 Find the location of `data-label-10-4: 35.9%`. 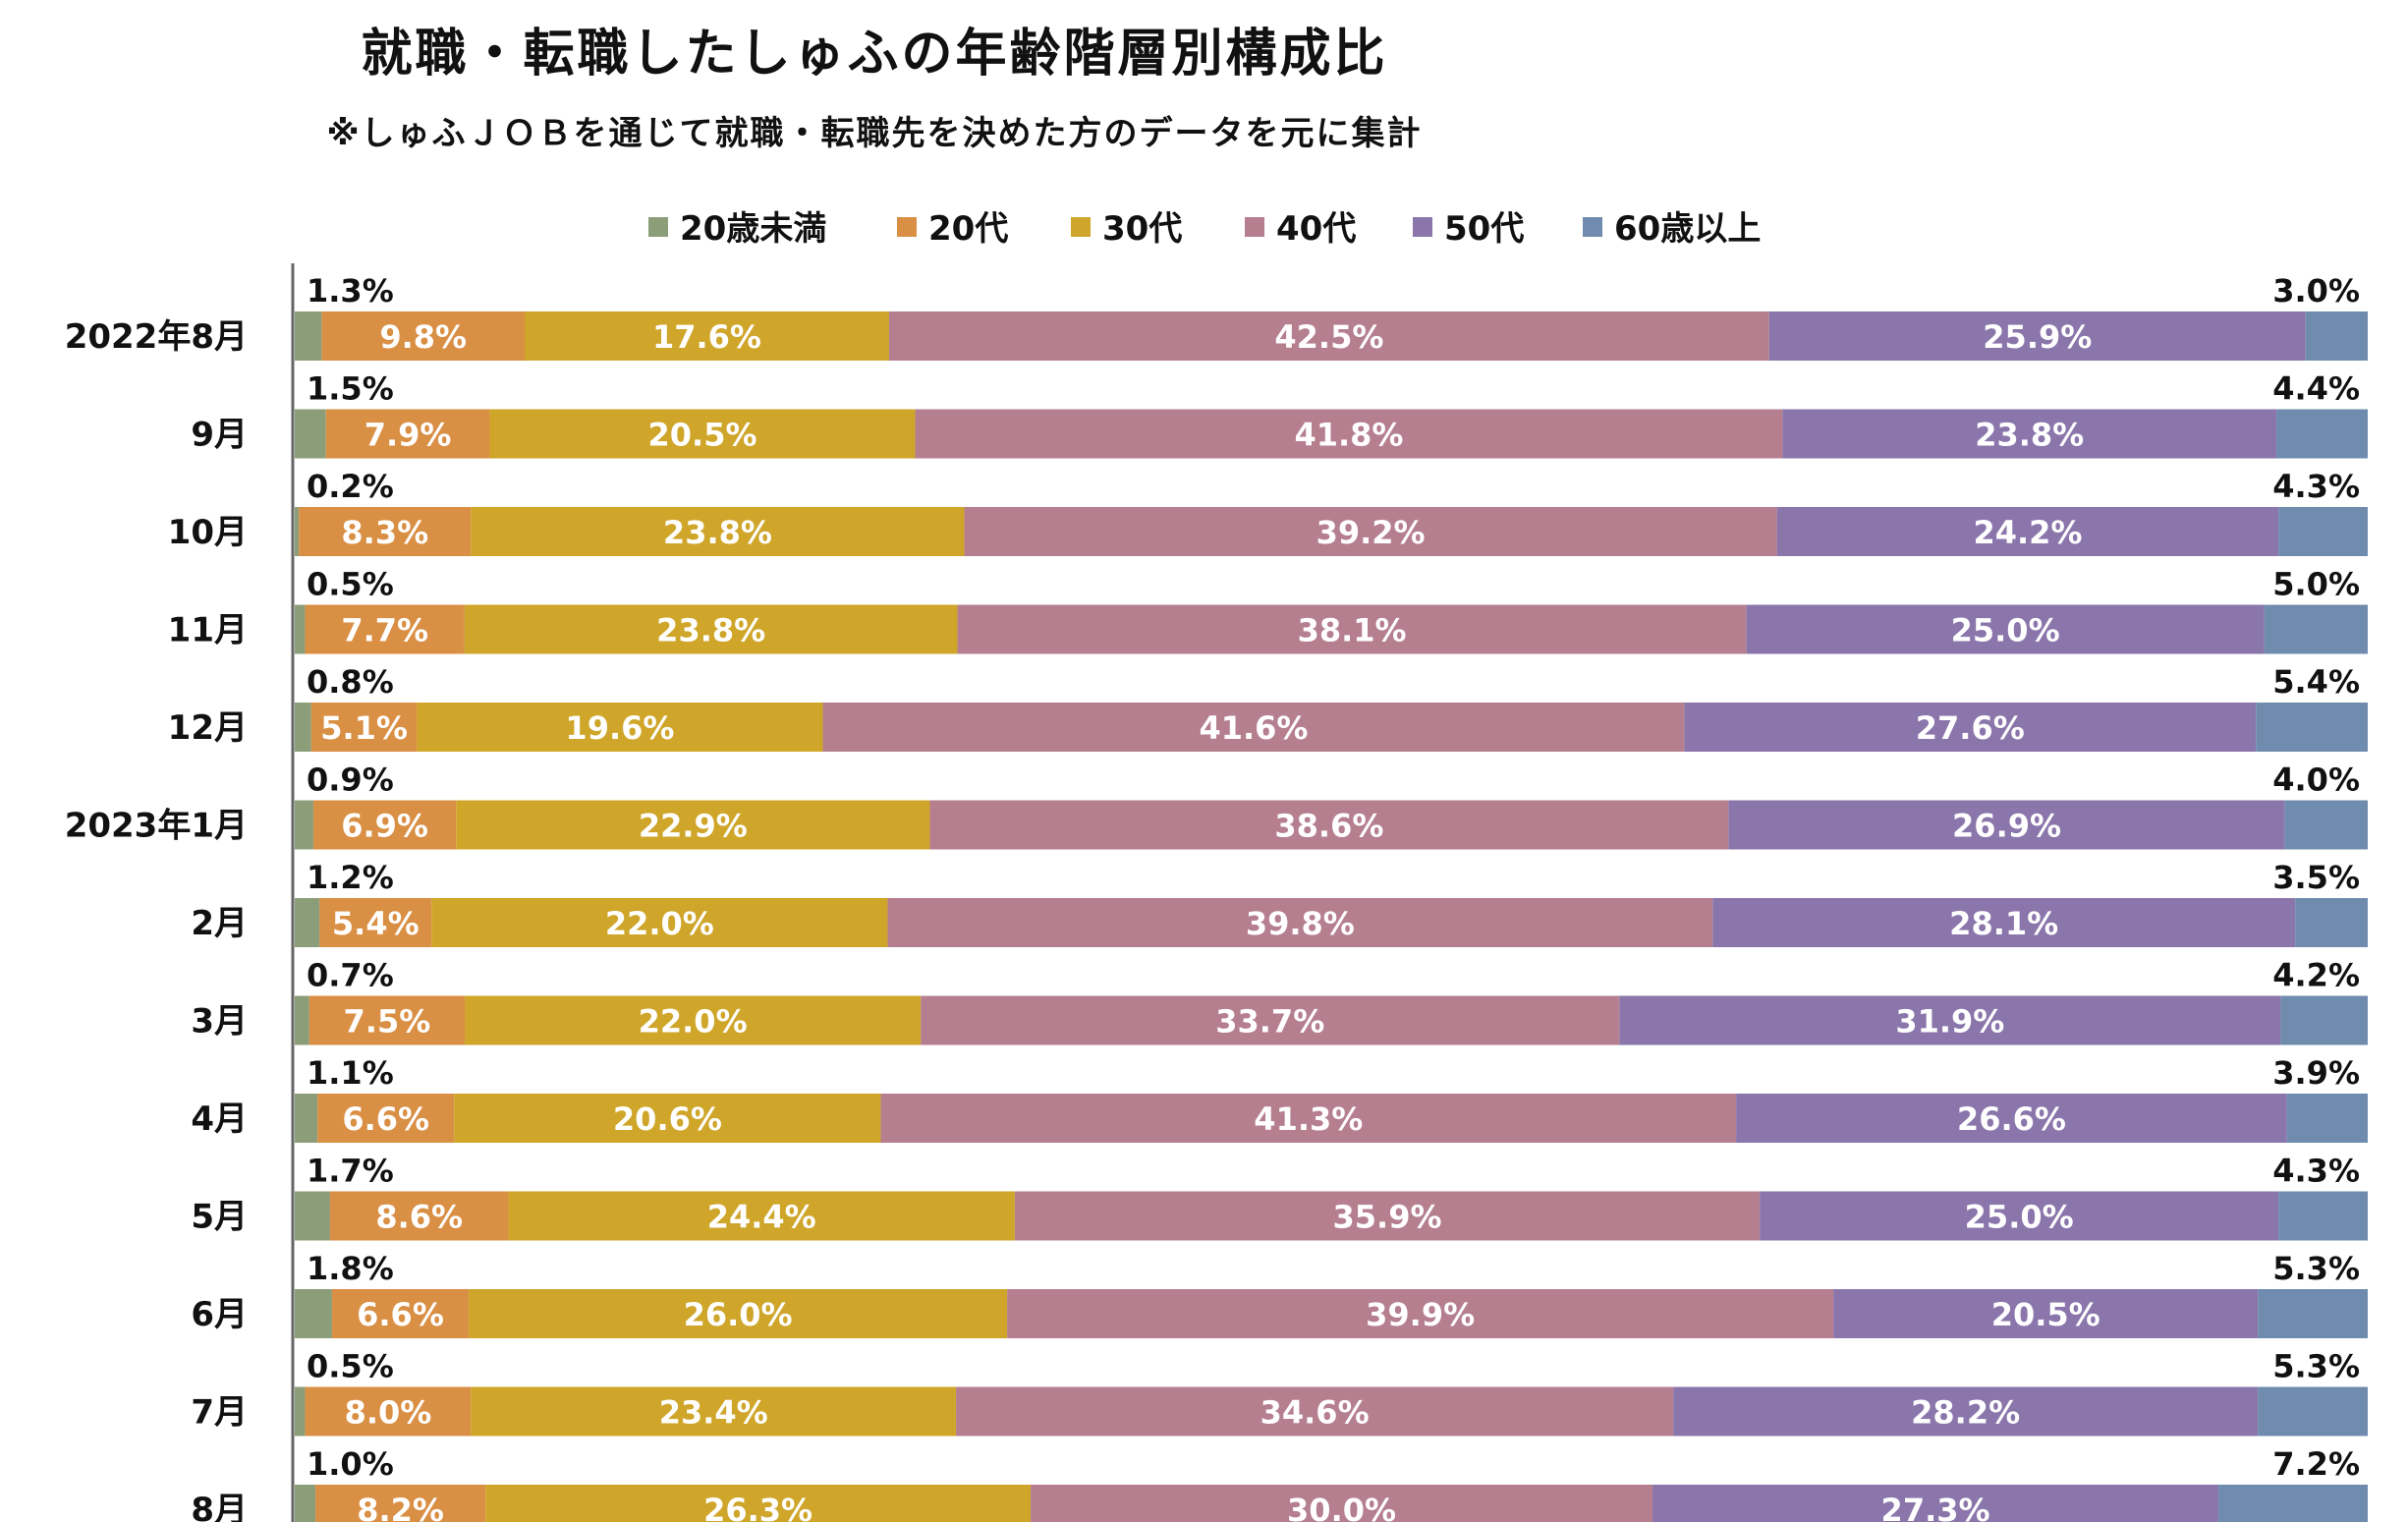

data-label-10-4: 35.9% is located at coordinates (1387, 1217).